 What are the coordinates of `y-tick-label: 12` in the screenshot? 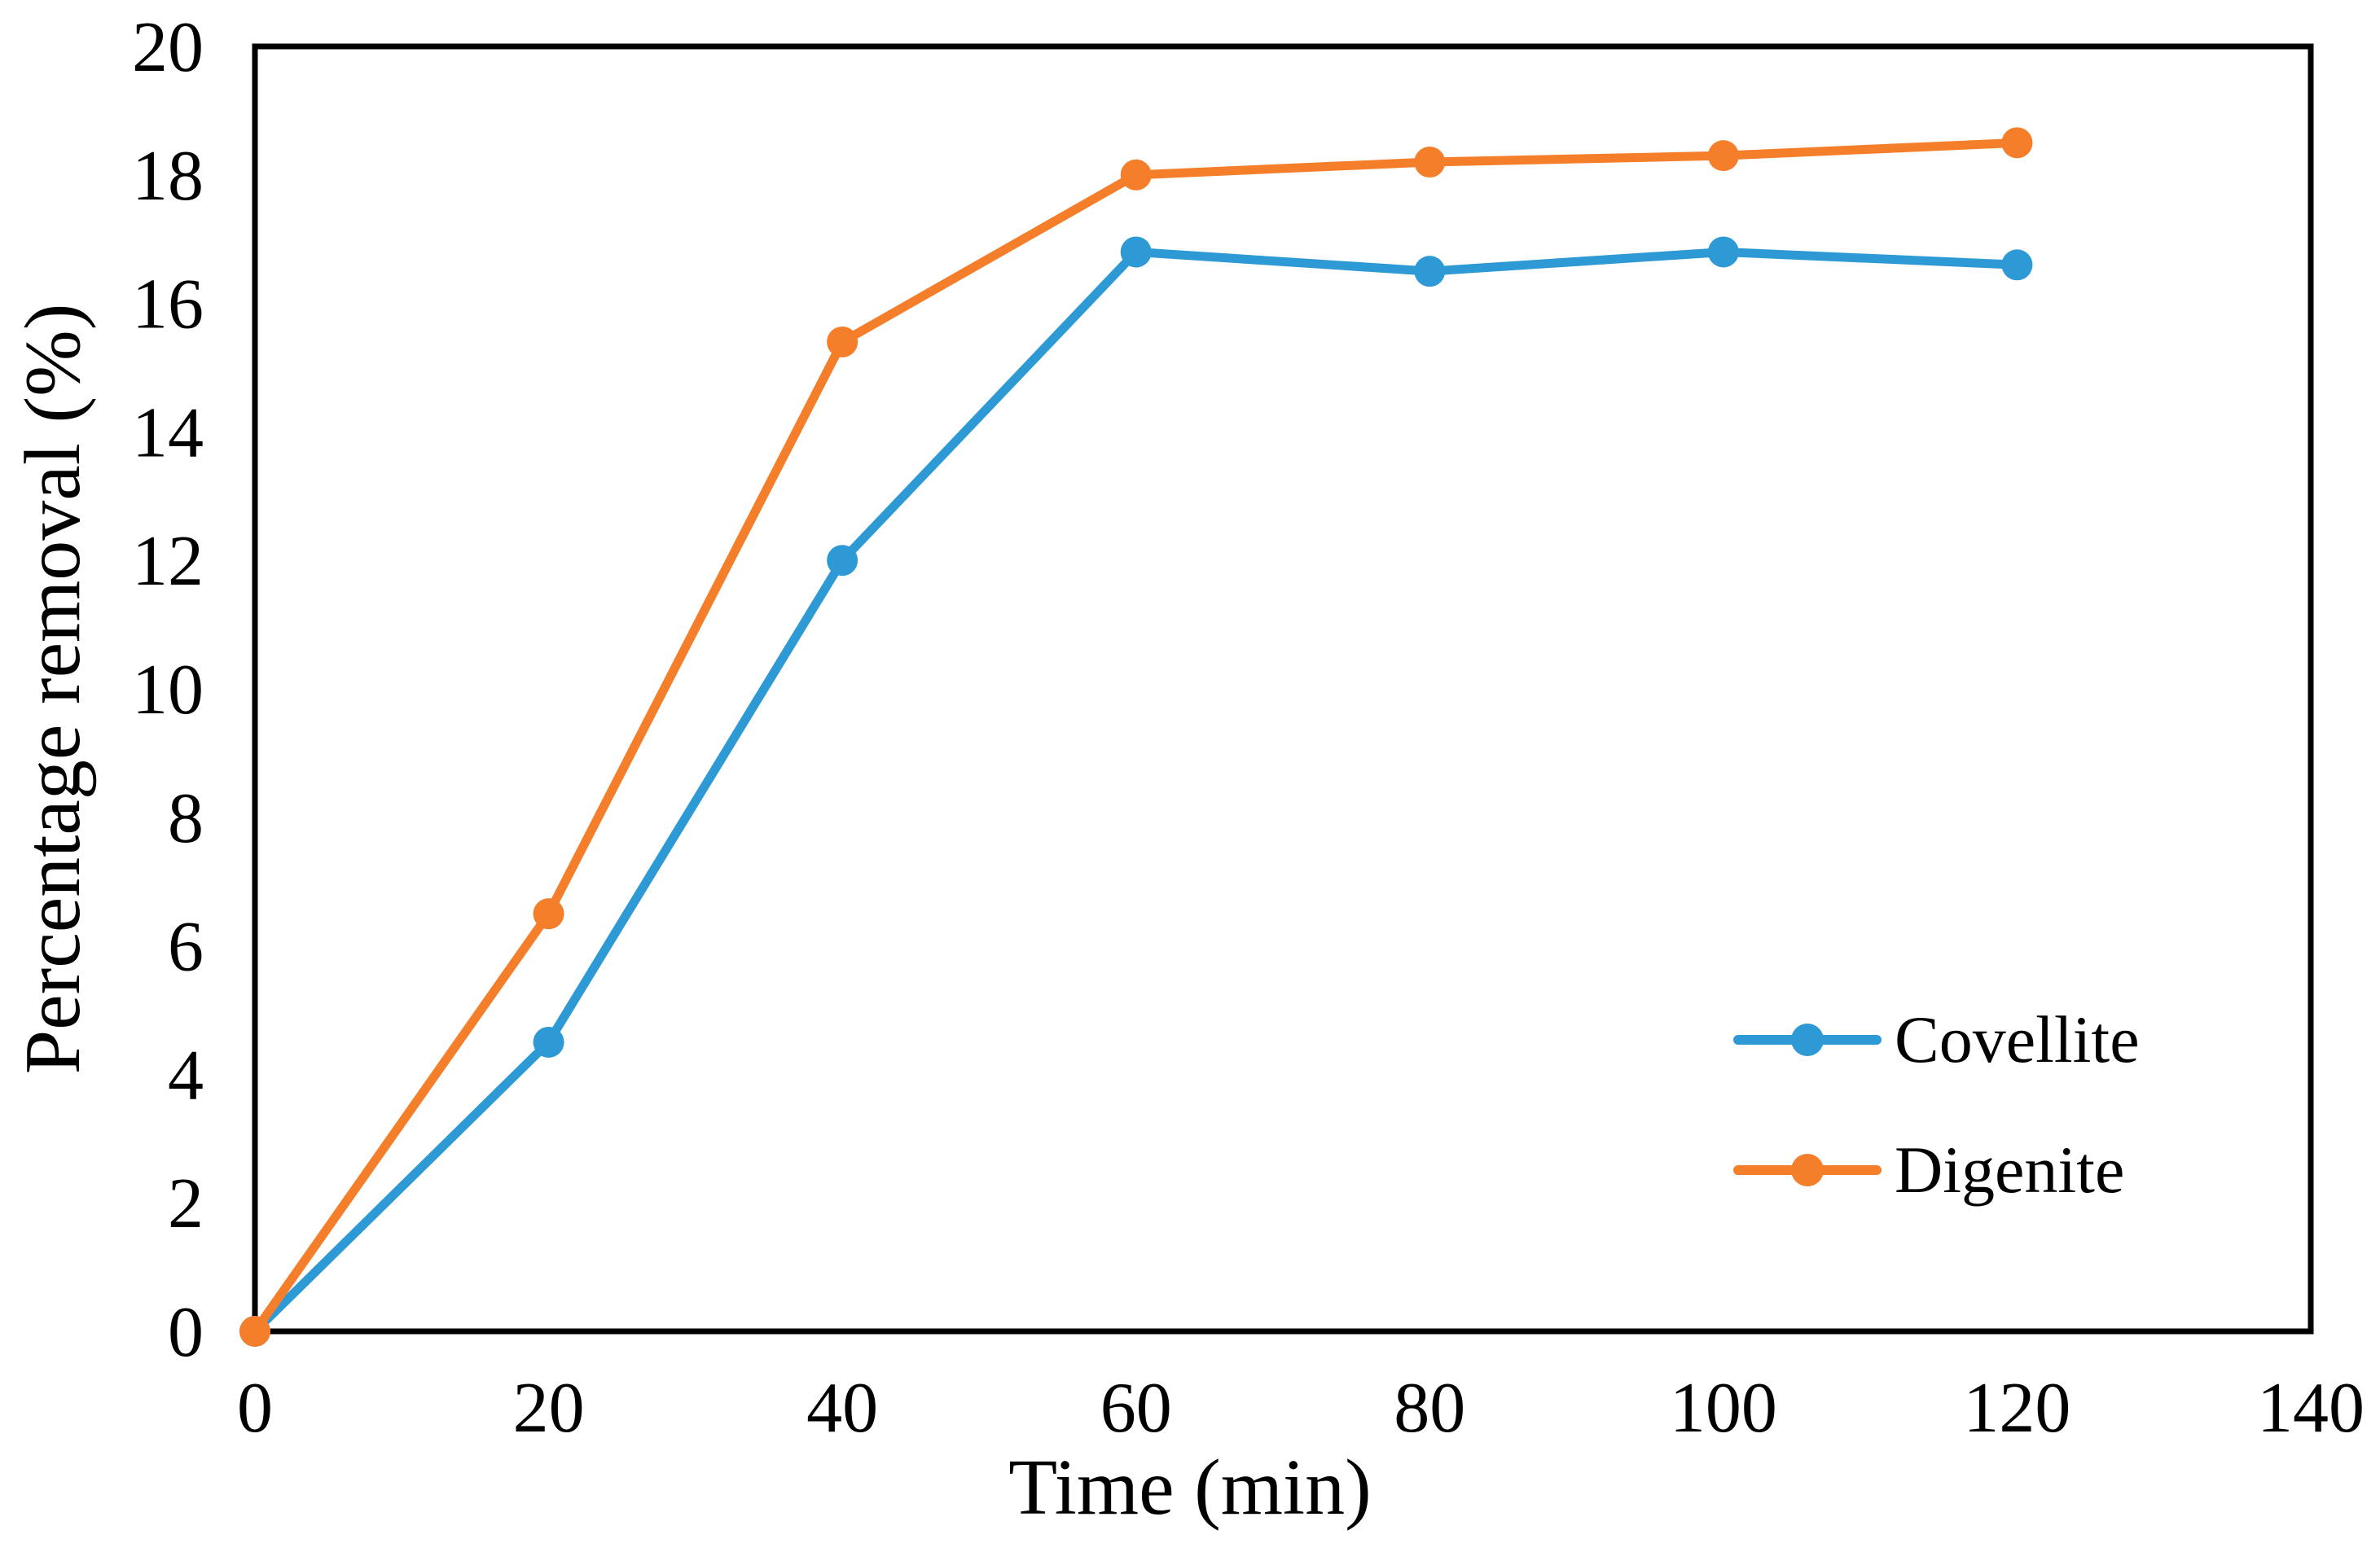 It's located at (168, 562).